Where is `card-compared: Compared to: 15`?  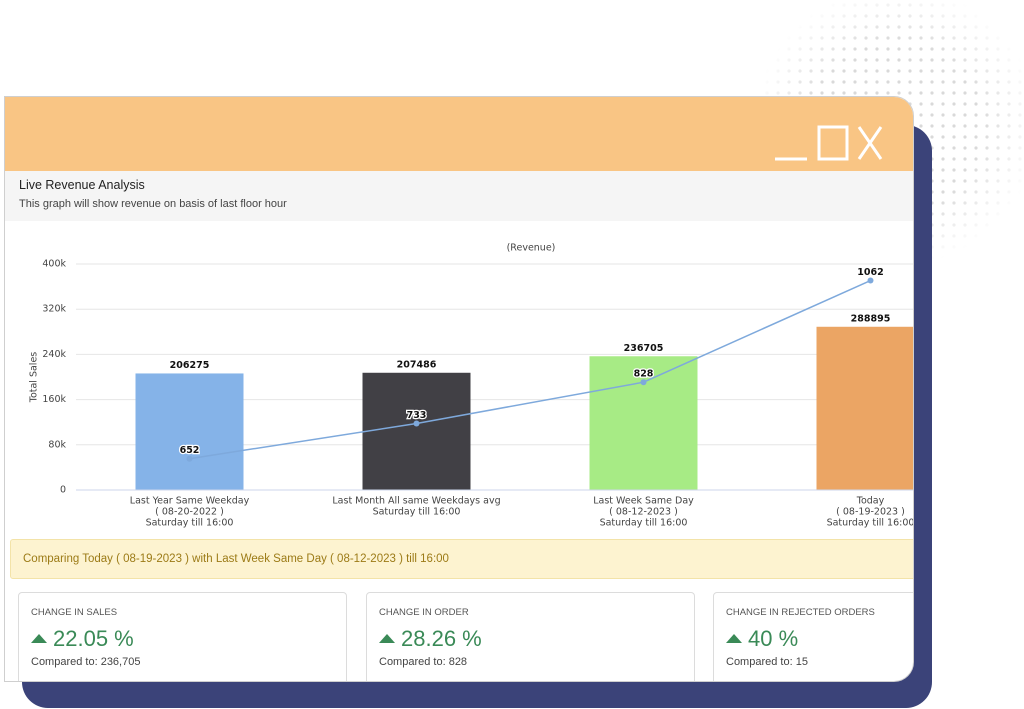
card-compared: Compared to: 15 is located at coordinates (767, 662).